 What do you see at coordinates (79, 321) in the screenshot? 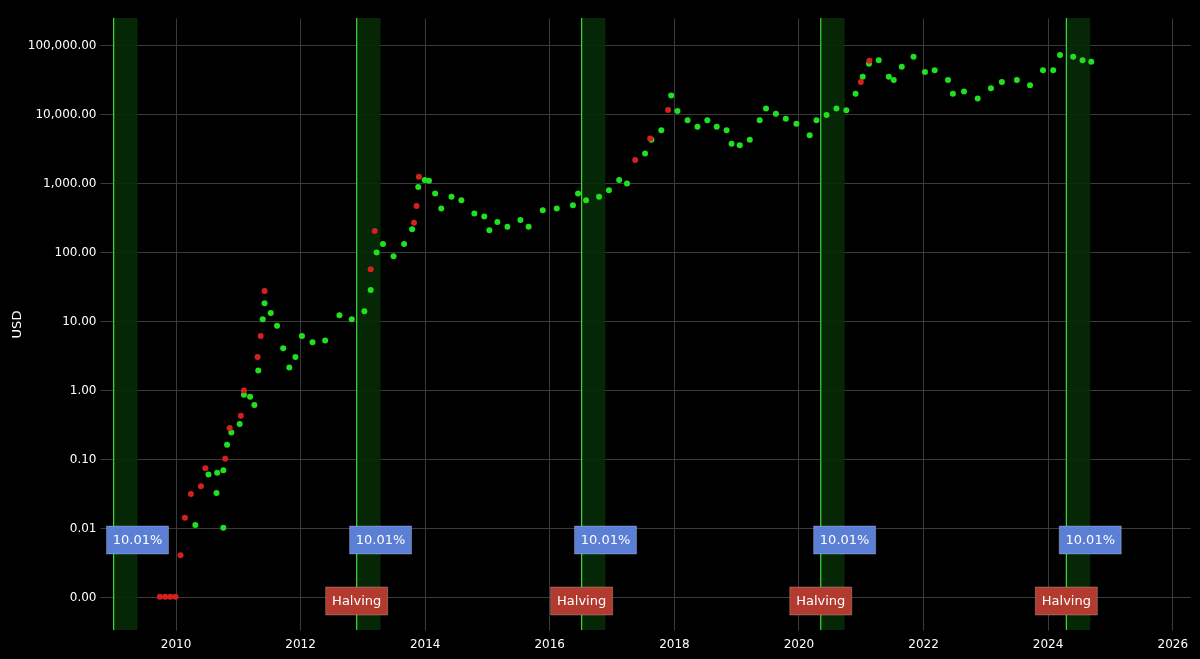
I see `y-tick-label: 10.00` at bounding box center [79, 321].